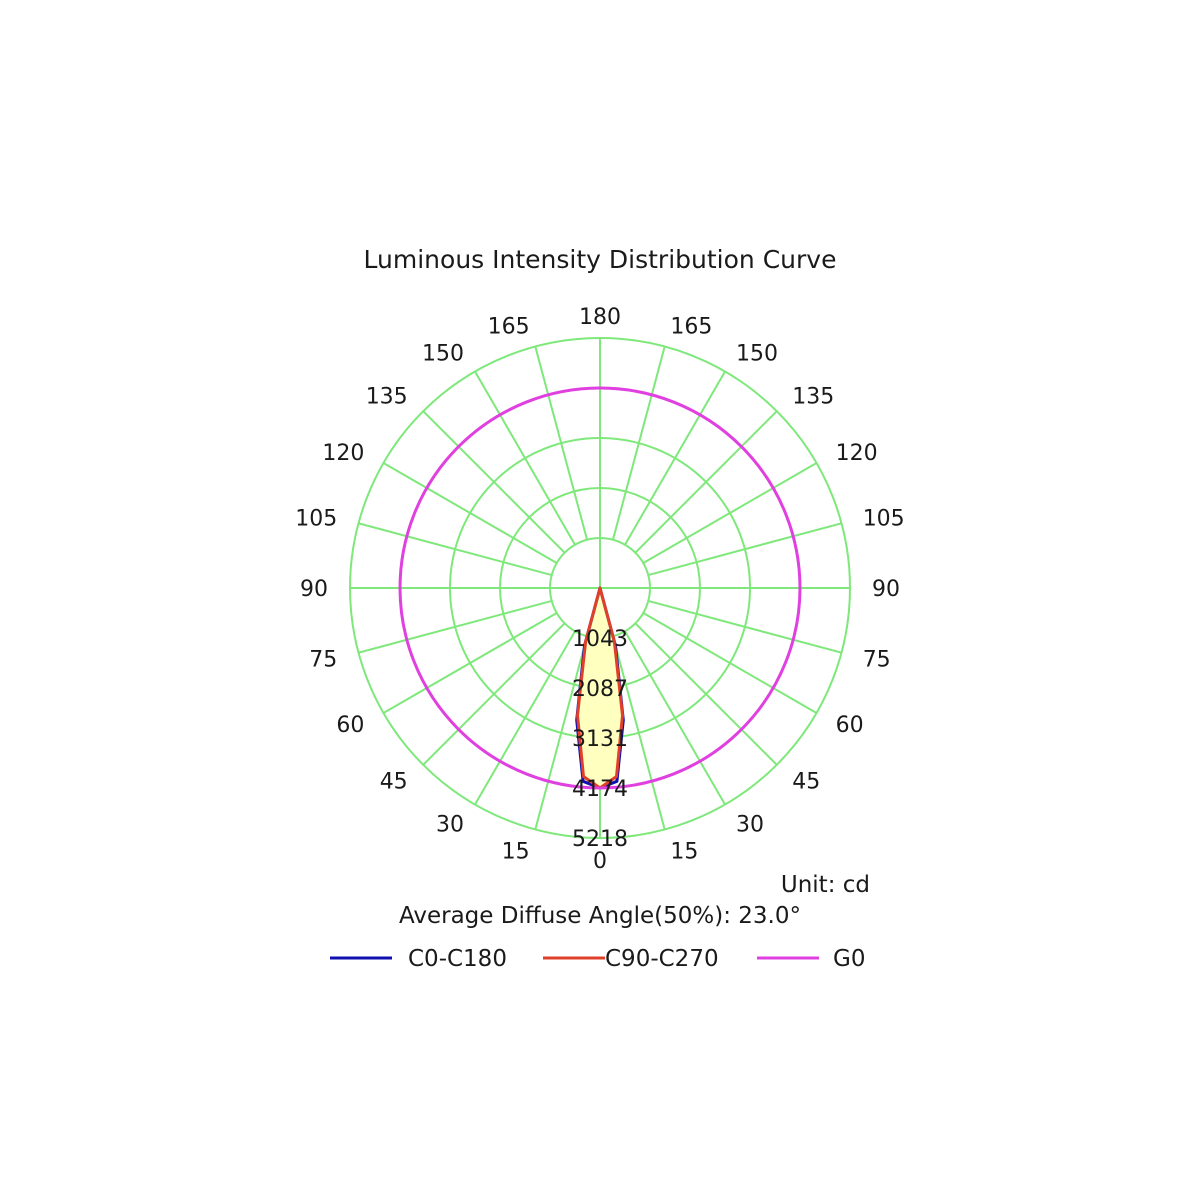 The image size is (1200, 1200). I want to click on ring-value-label: 2087, so click(600, 689).